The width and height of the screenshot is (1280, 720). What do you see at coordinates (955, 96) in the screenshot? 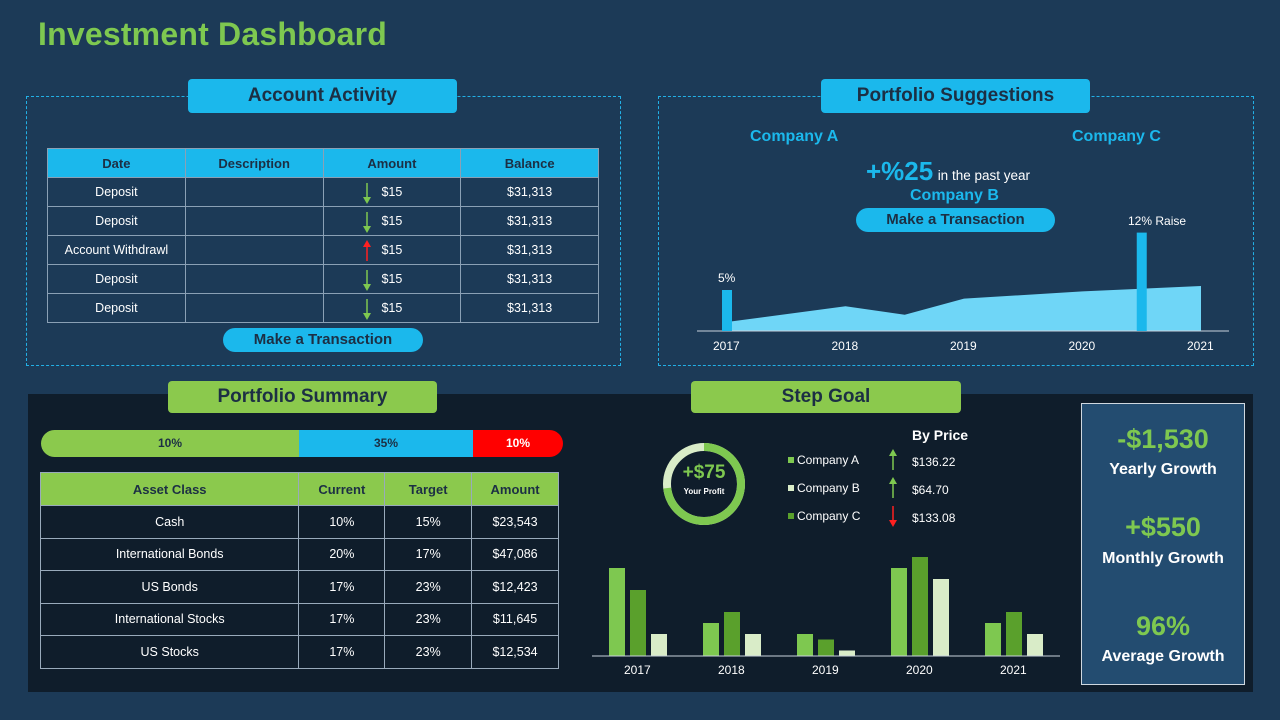
I see `portfolio-suggestions-heading: Portfolio Suggestions` at bounding box center [955, 96].